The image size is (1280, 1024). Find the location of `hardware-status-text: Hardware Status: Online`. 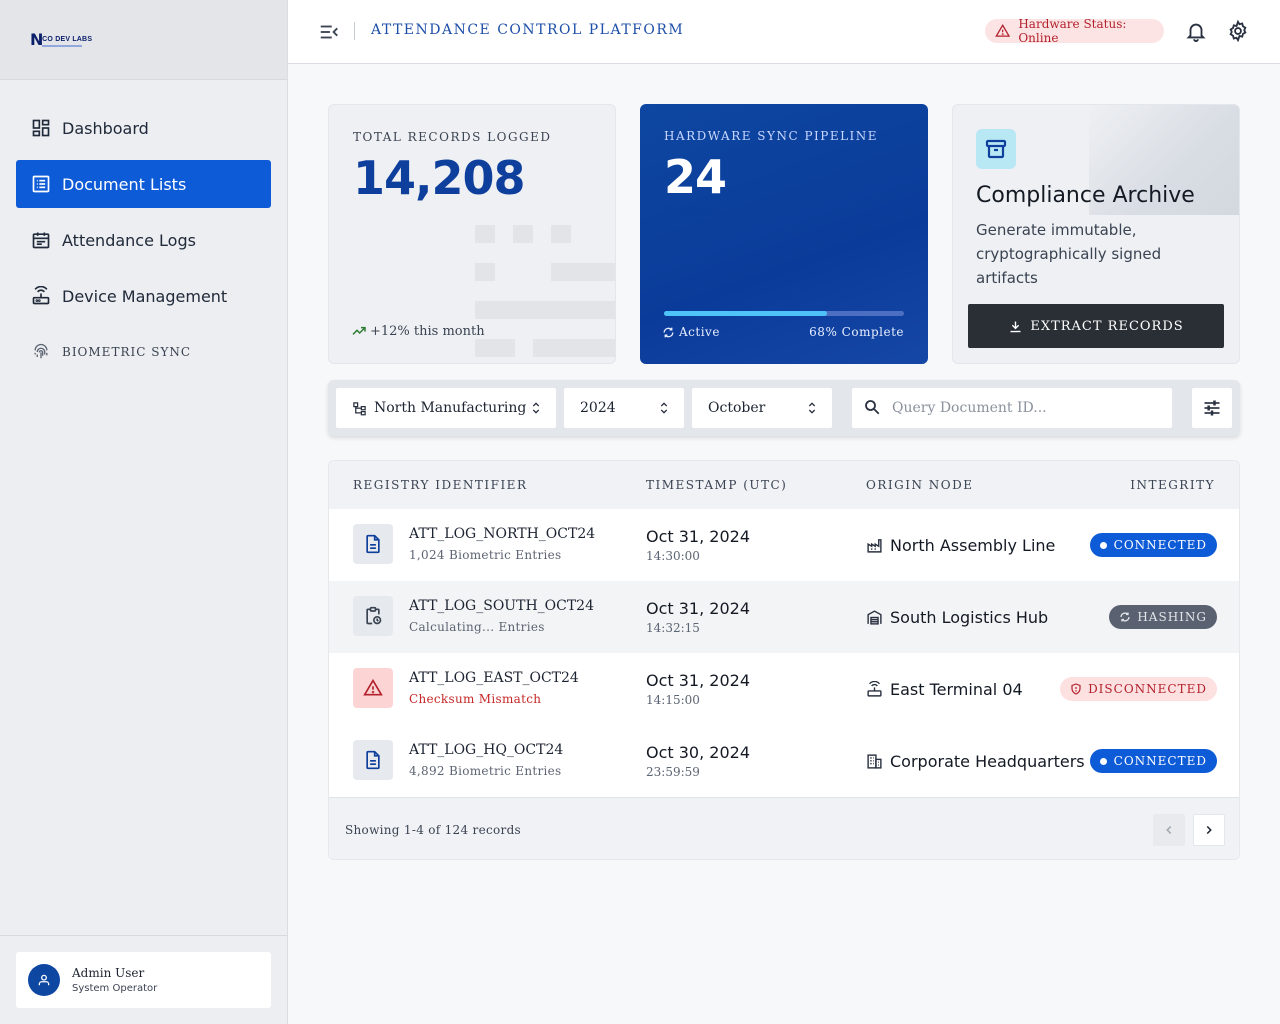

hardware-status-text: Hardware Status: Online is located at coordinates (1072, 31).